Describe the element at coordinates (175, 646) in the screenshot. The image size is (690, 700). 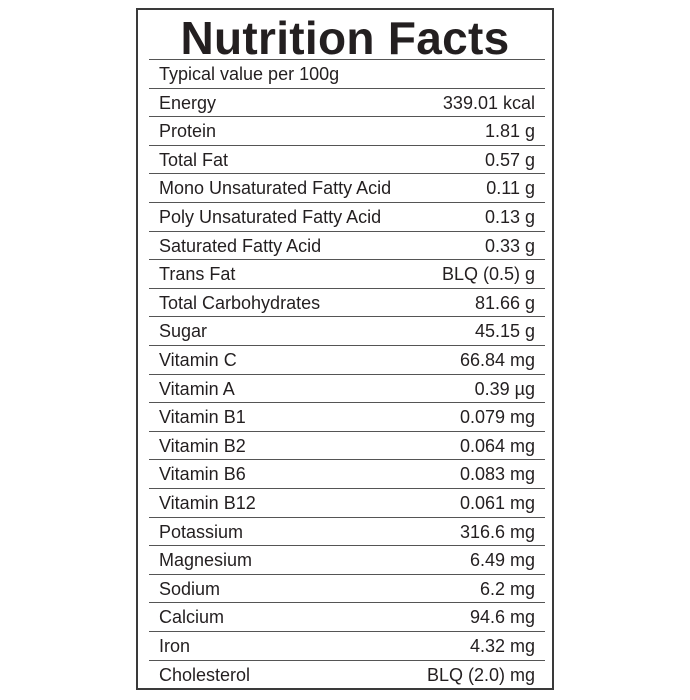
I see `nutrient-name: Iron` at that location.